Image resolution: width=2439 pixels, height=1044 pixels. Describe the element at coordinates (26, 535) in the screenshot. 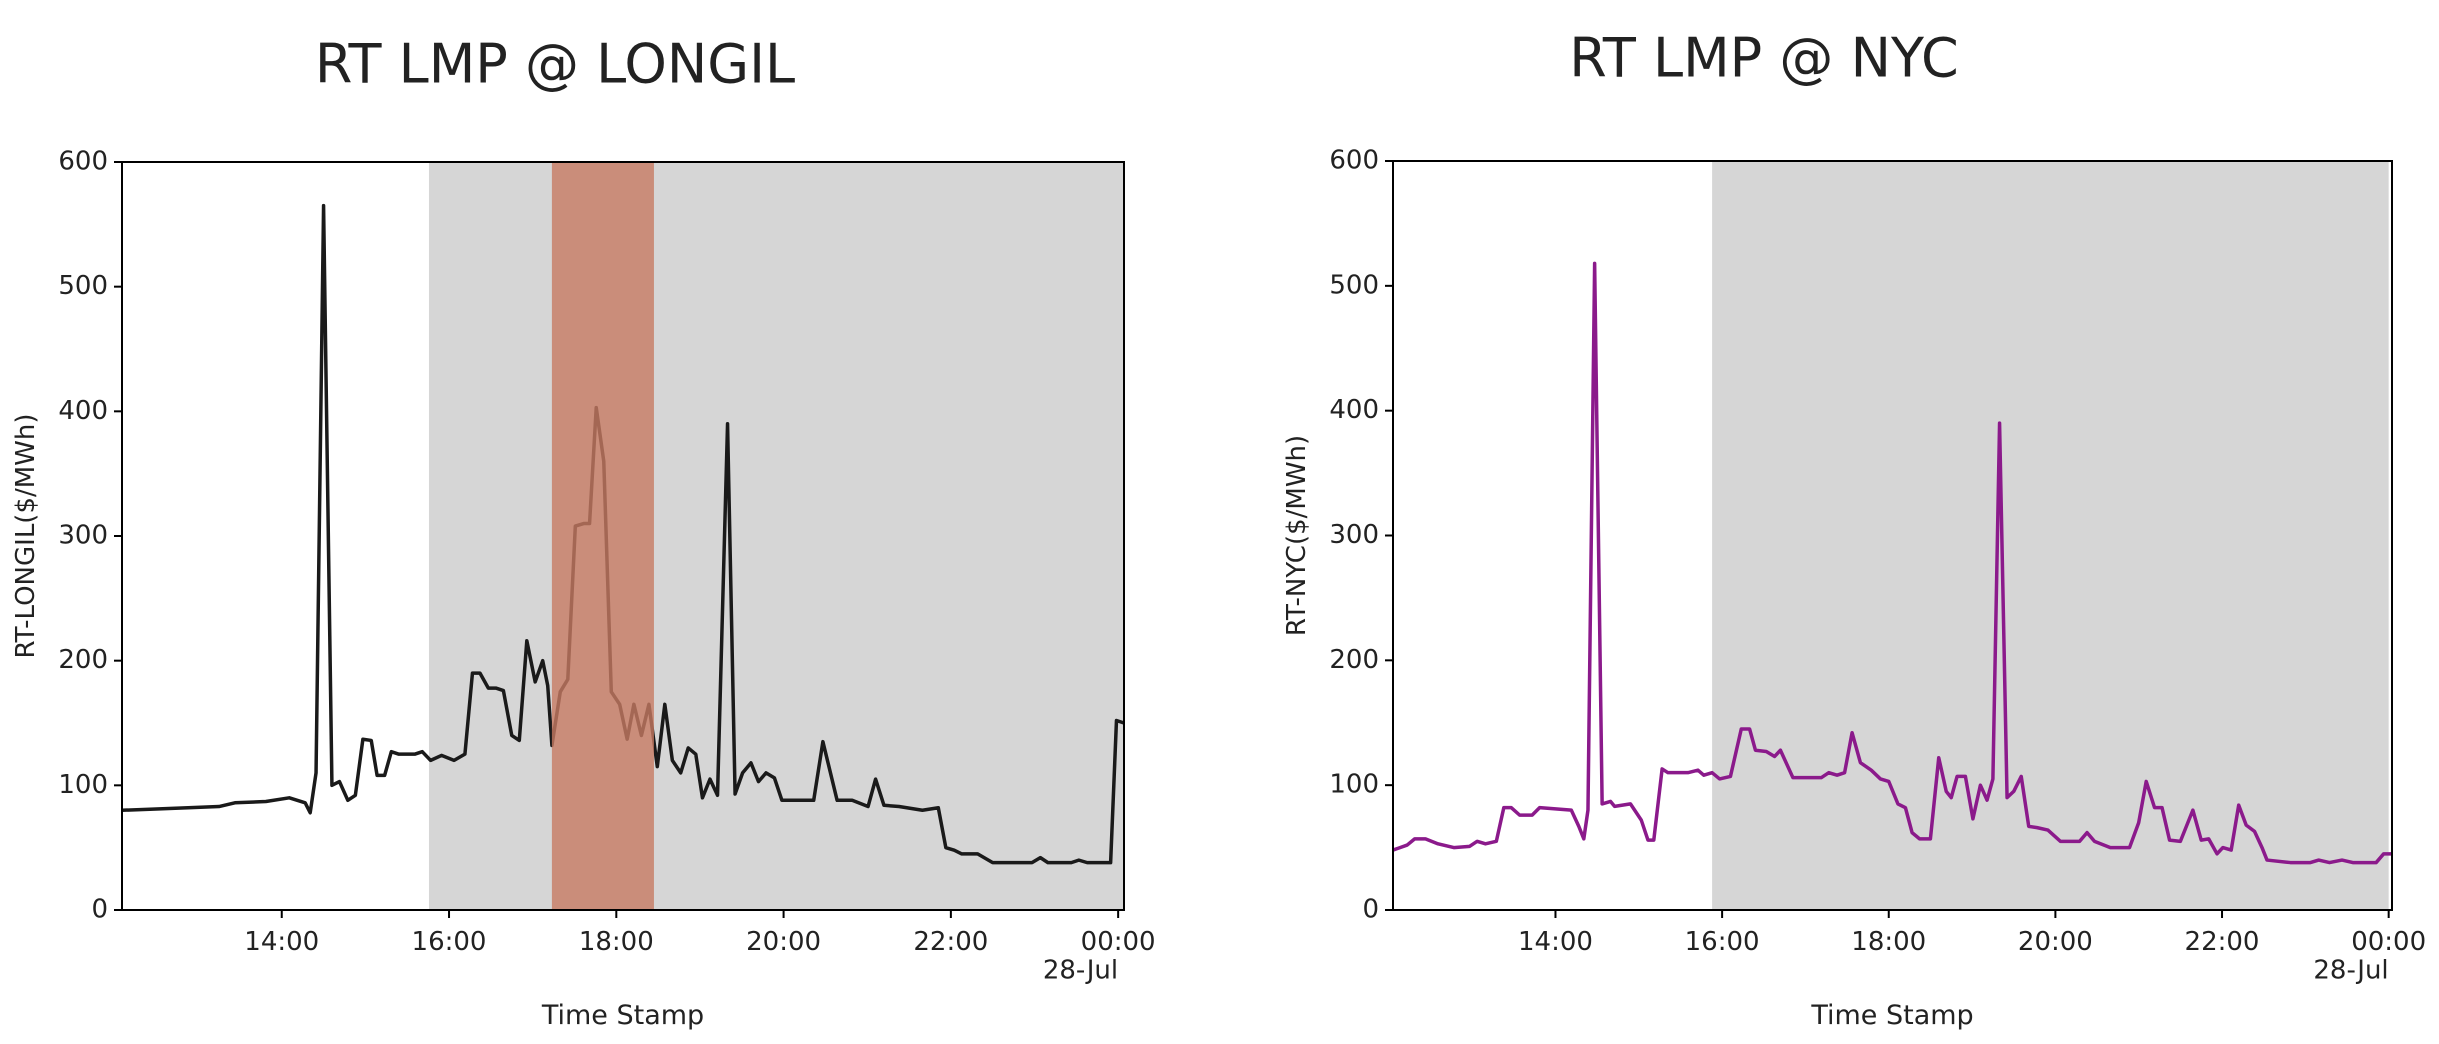

I see `y-axis-label: RT-LONGIL($/MWh)` at that location.